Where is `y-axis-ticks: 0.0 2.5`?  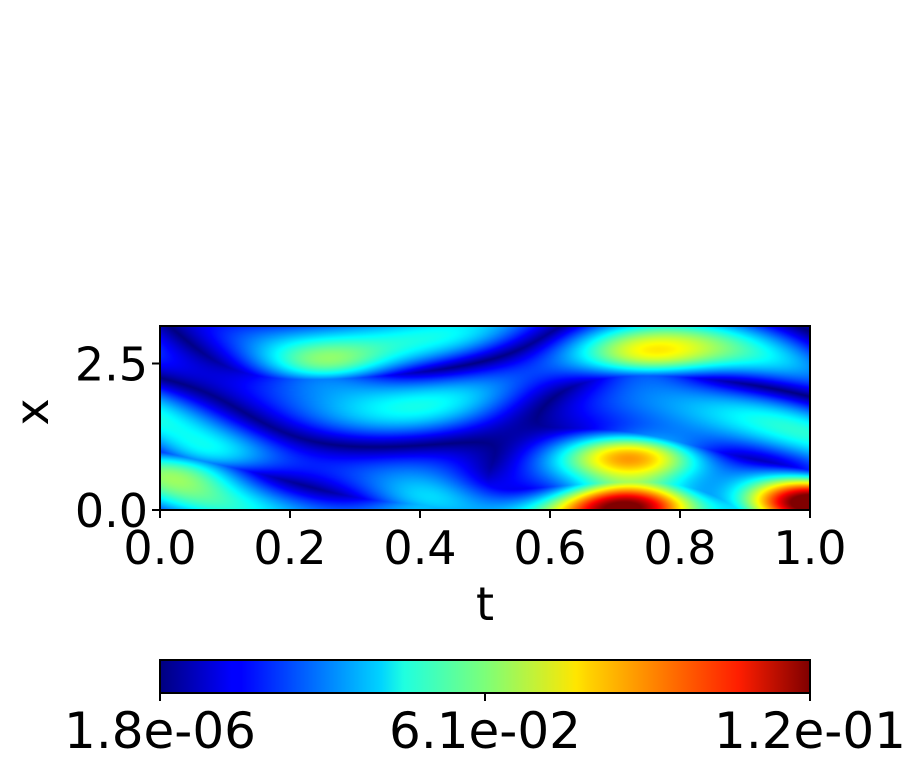 y-axis-ticks: 0.0 2.5 is located at coordinates (117, 438).